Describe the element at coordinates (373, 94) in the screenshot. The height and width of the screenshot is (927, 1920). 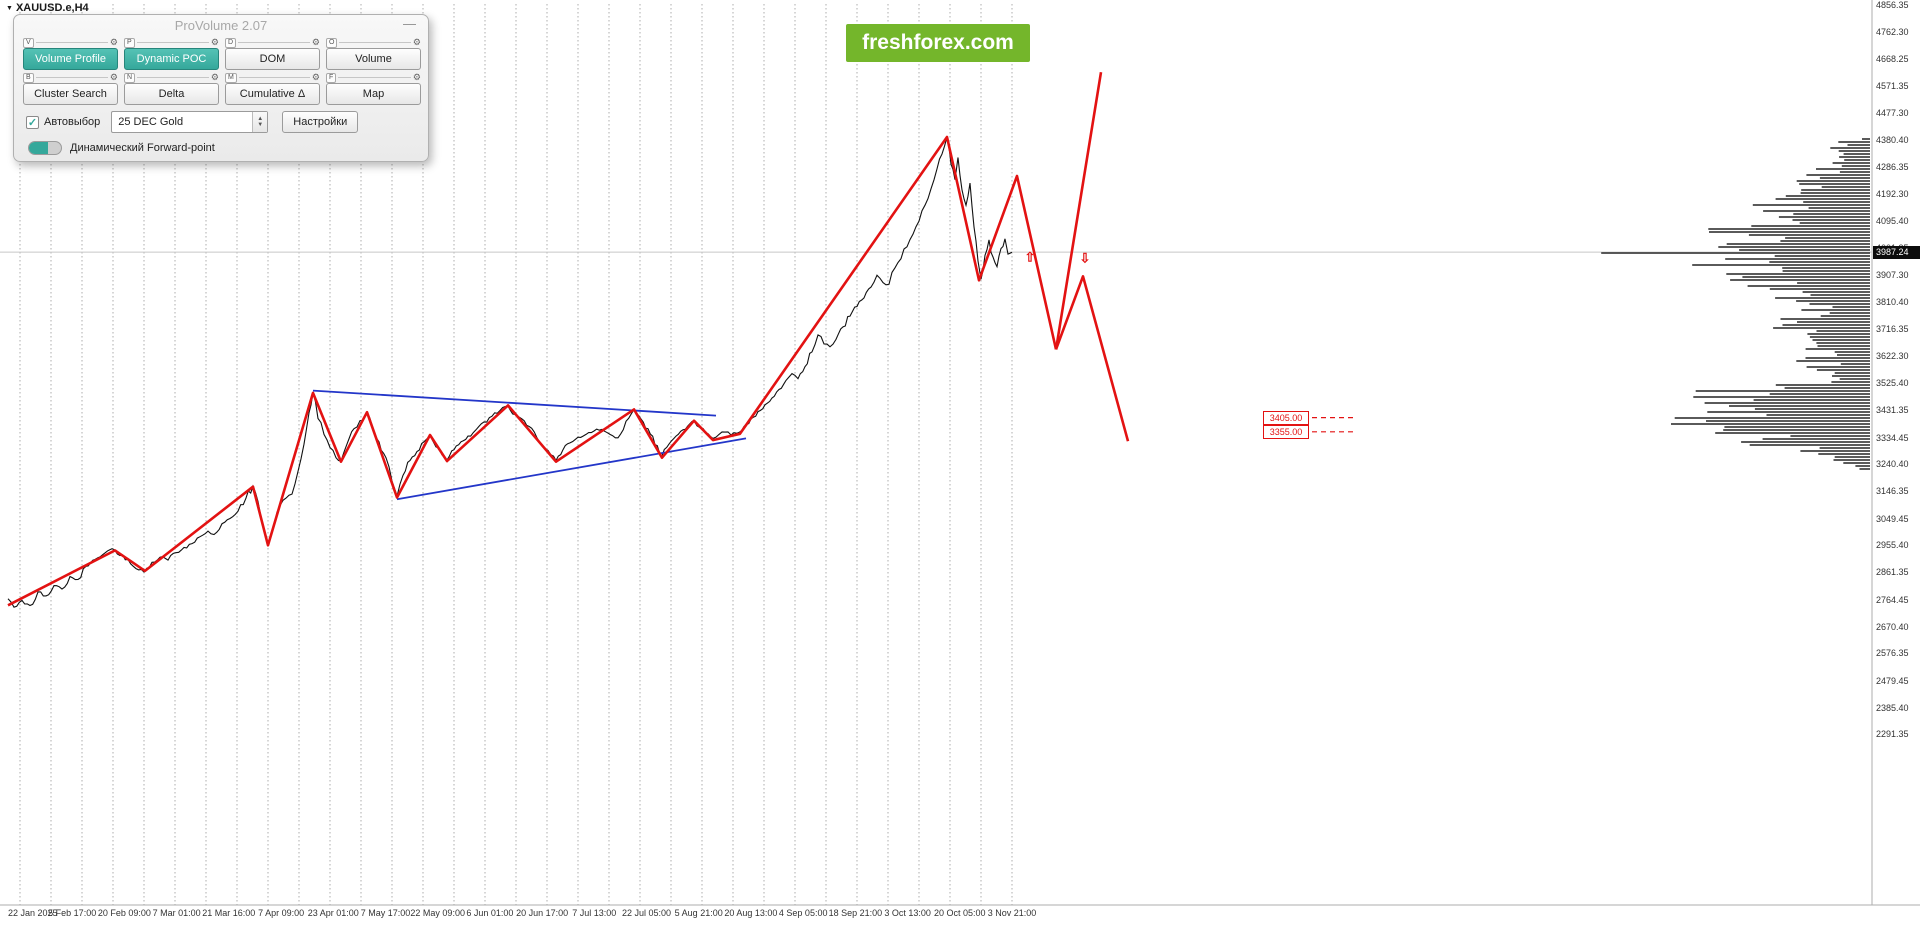
I see `map-button: Map` at that location.